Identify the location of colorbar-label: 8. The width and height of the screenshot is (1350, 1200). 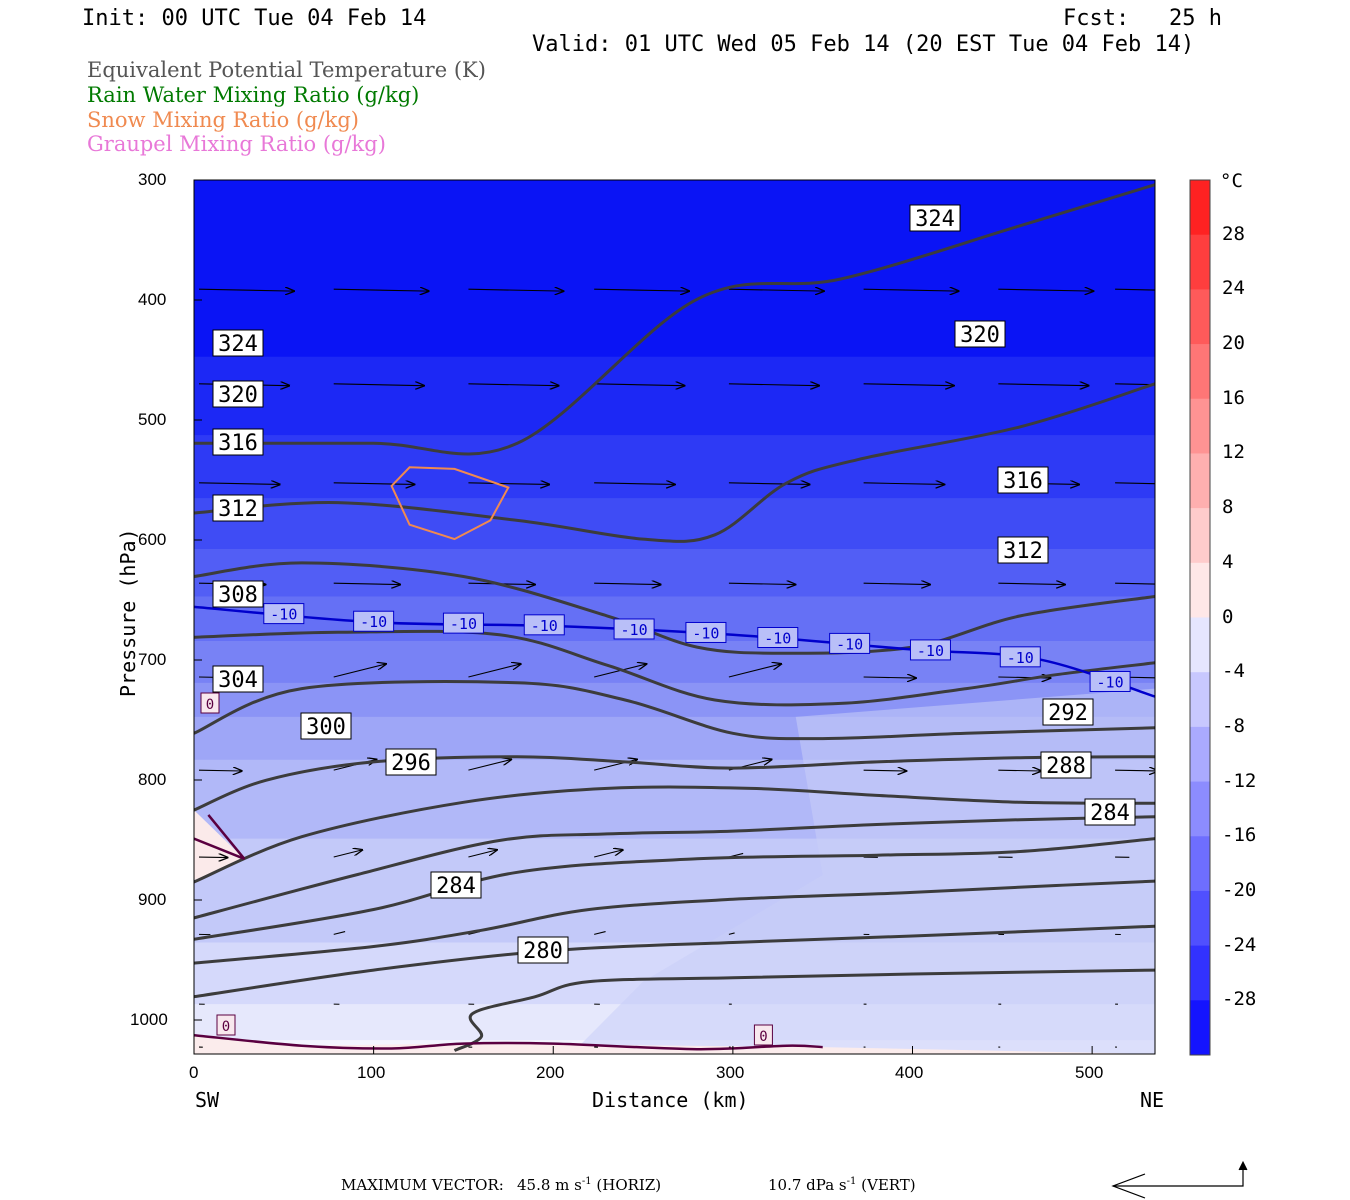
(1228, 507).